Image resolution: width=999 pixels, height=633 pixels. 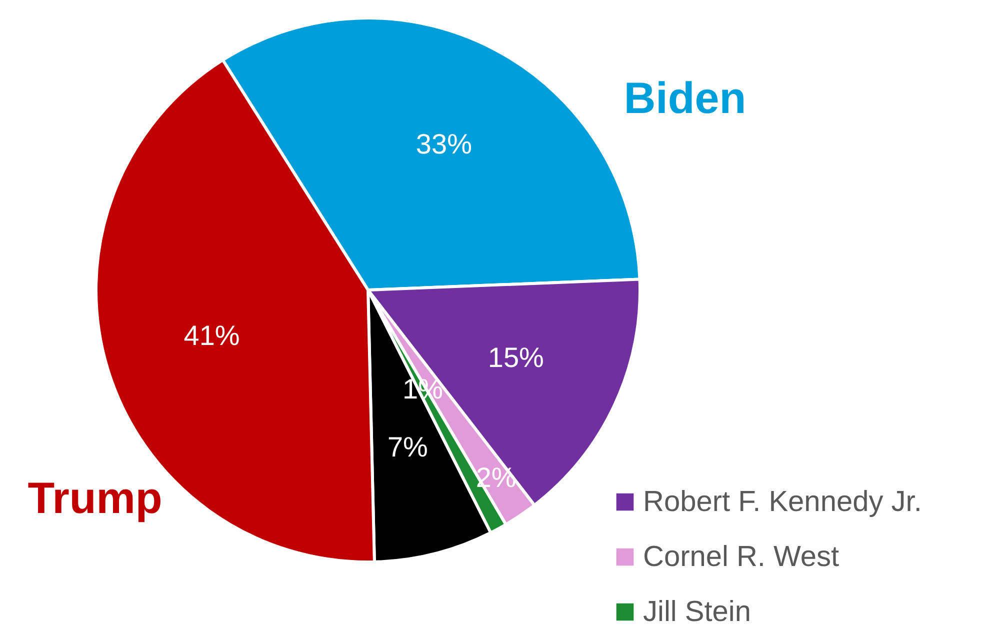 What do you see at coordinates (782, 502) in the screenshot?
I see `legend-label: Robert F. Kennedy Jr.` at bounding box center [782, 502].